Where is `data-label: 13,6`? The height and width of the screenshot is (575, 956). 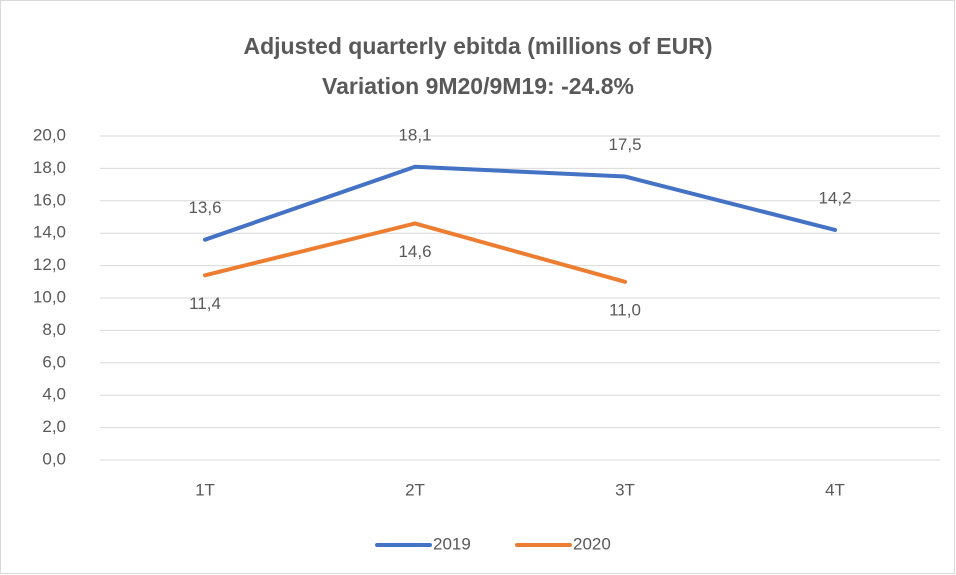
data-label: 13,6 is located at coordinates (204, 207).